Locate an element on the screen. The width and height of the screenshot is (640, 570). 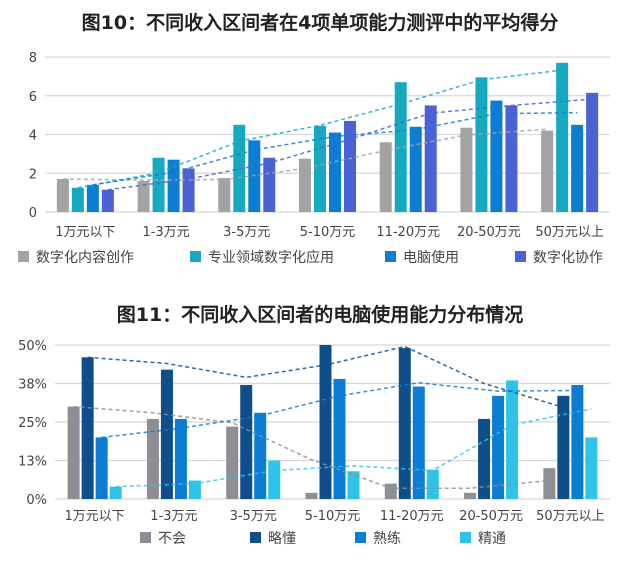
bar-熟练-50万元以上 is located at coordinates (577, 442).